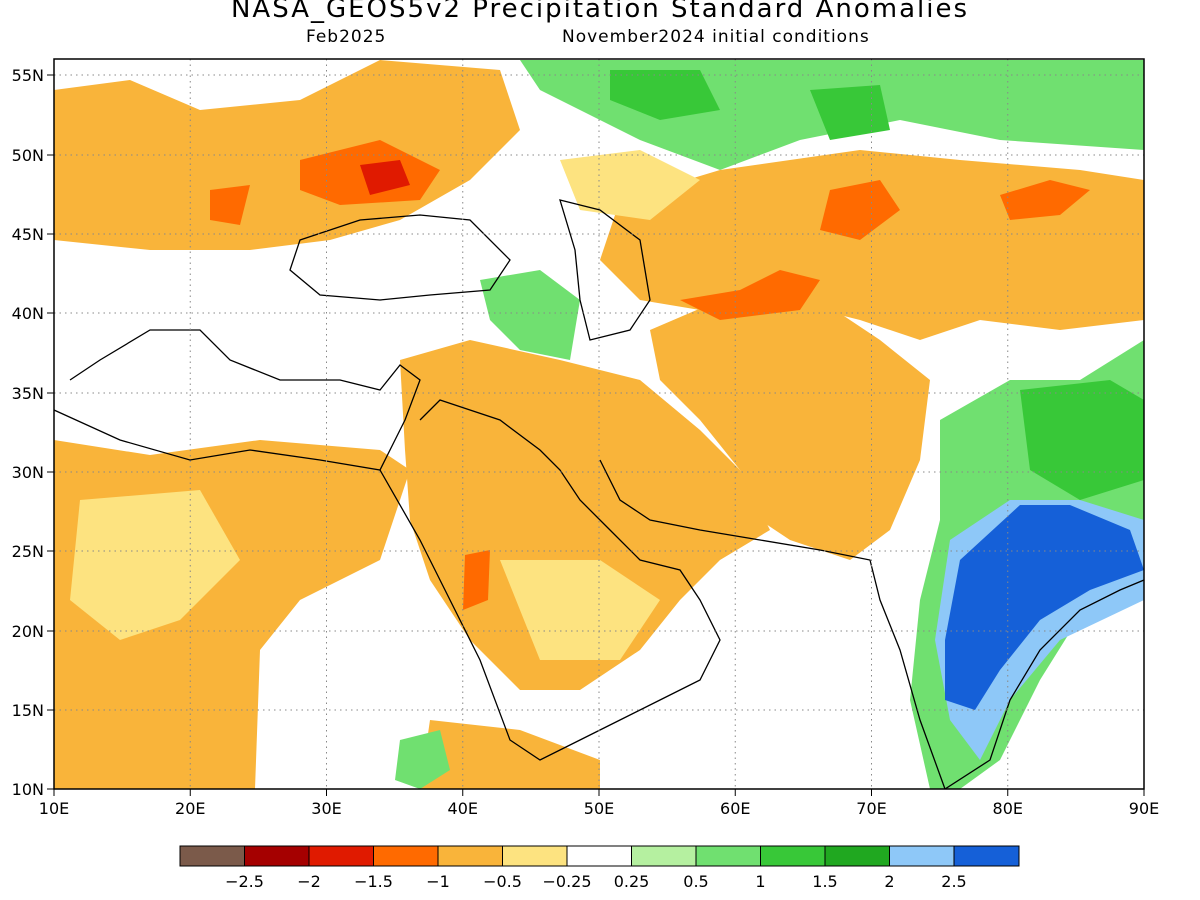 This screenshot has width=1200, height=900. I want to click on anomaly-region-sahel-light, so click(155, 565).